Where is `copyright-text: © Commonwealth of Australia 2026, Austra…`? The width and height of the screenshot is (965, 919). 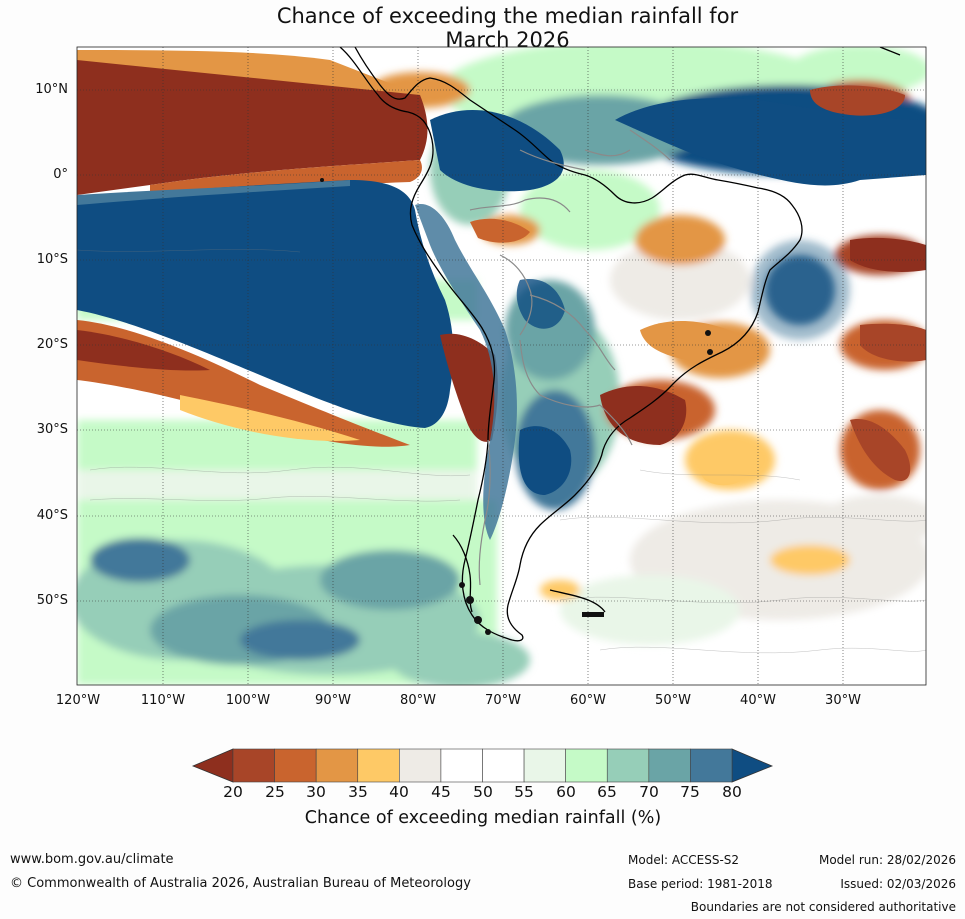
copyright-text: © Commonwealth of Australia 2026, Austra… is located at coordinates (240, 883).